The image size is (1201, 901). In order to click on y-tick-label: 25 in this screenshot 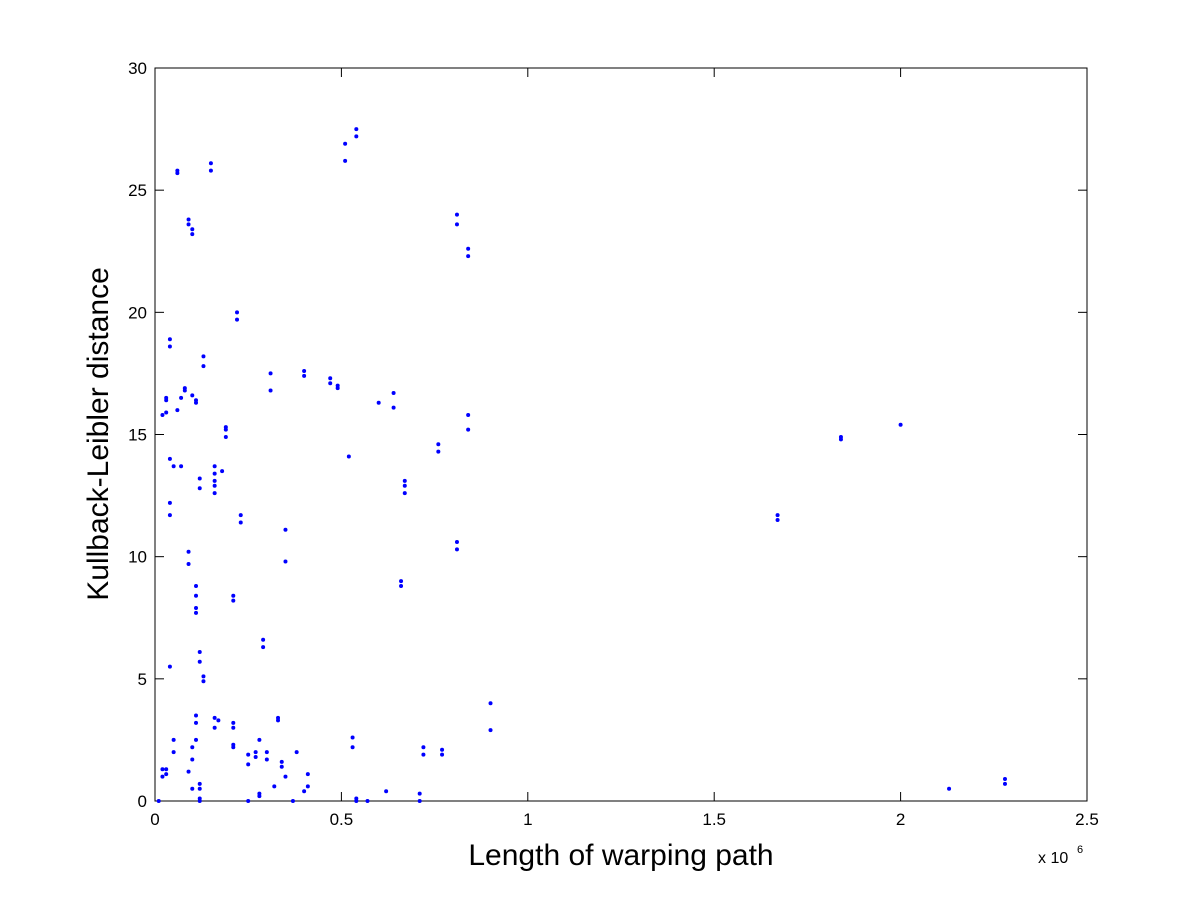, I will do `click(137, 190)`.